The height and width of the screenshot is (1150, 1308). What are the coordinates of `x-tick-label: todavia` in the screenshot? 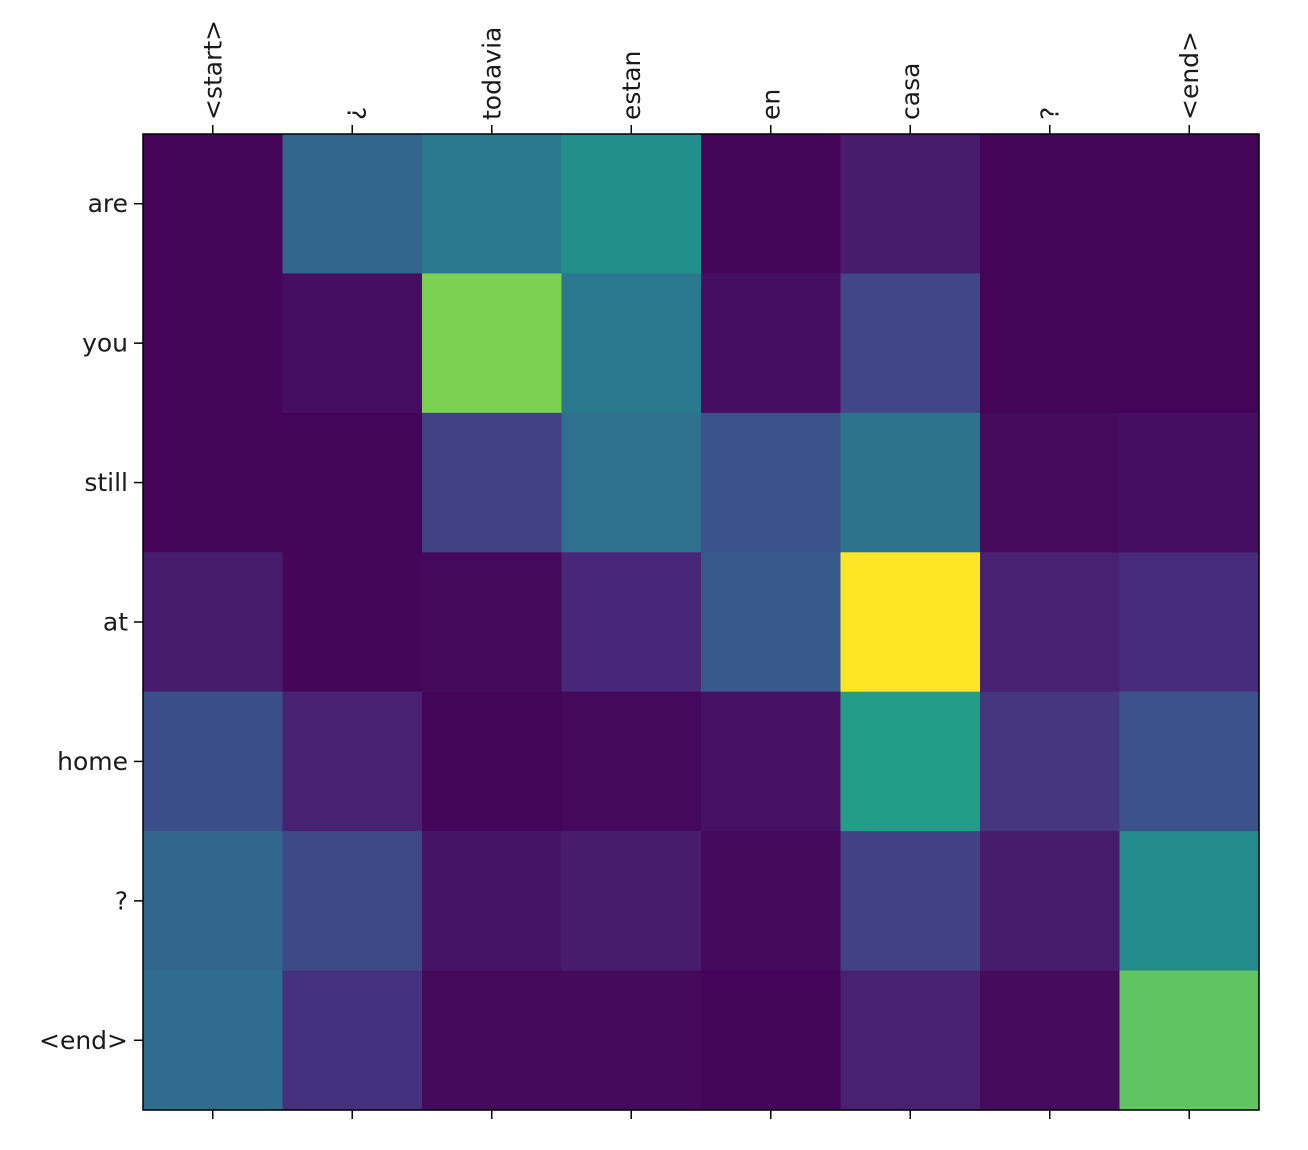 It's located at (491, 73).